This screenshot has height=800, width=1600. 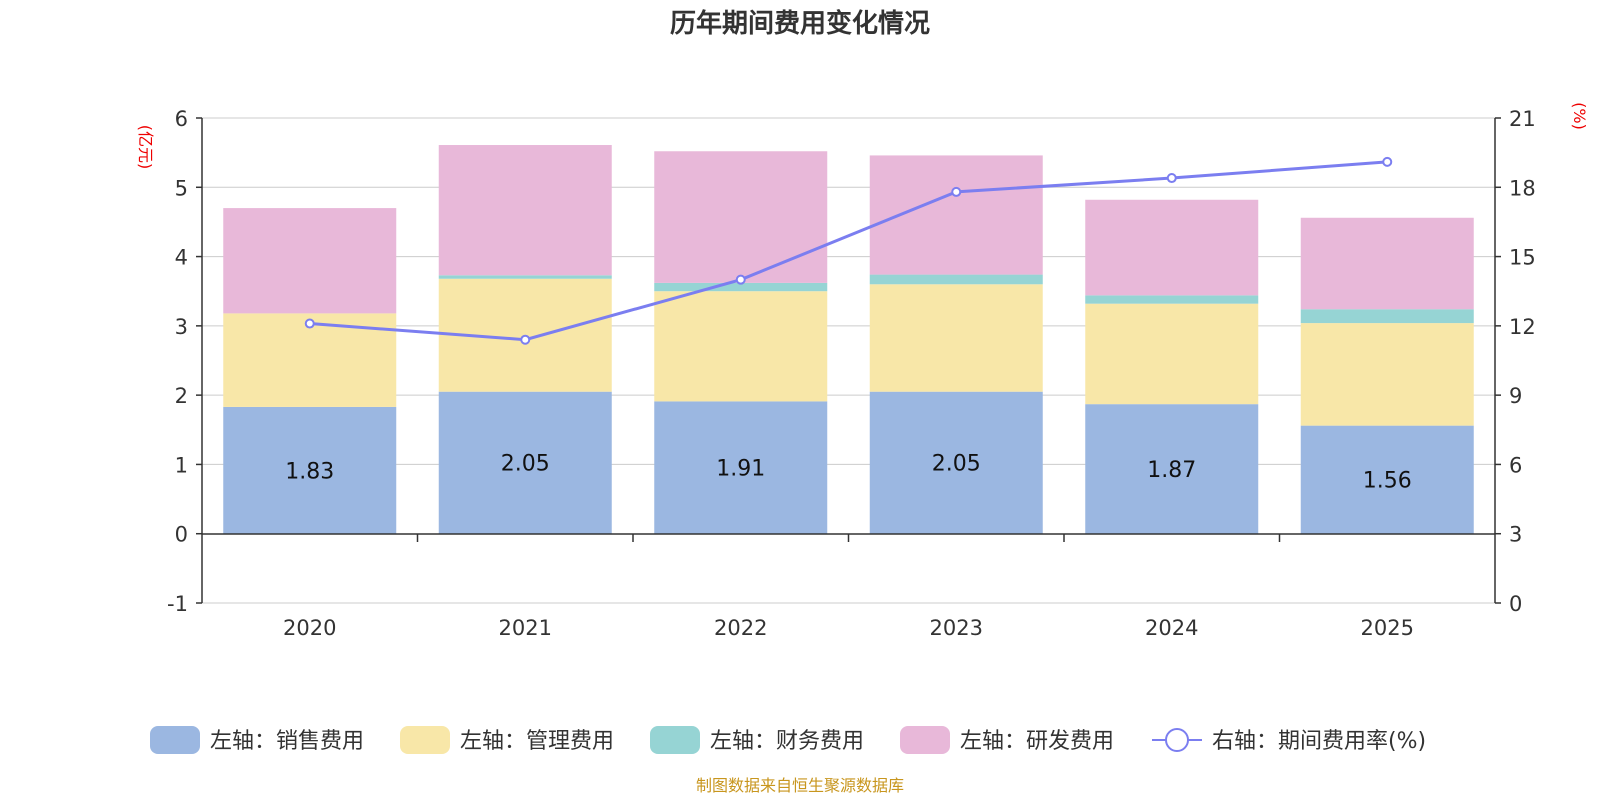 What do you see at coordinates (1522, 119) in the screenshot?
I see `right-axis-tick-label: 21` at bounding box center [1522, 119].